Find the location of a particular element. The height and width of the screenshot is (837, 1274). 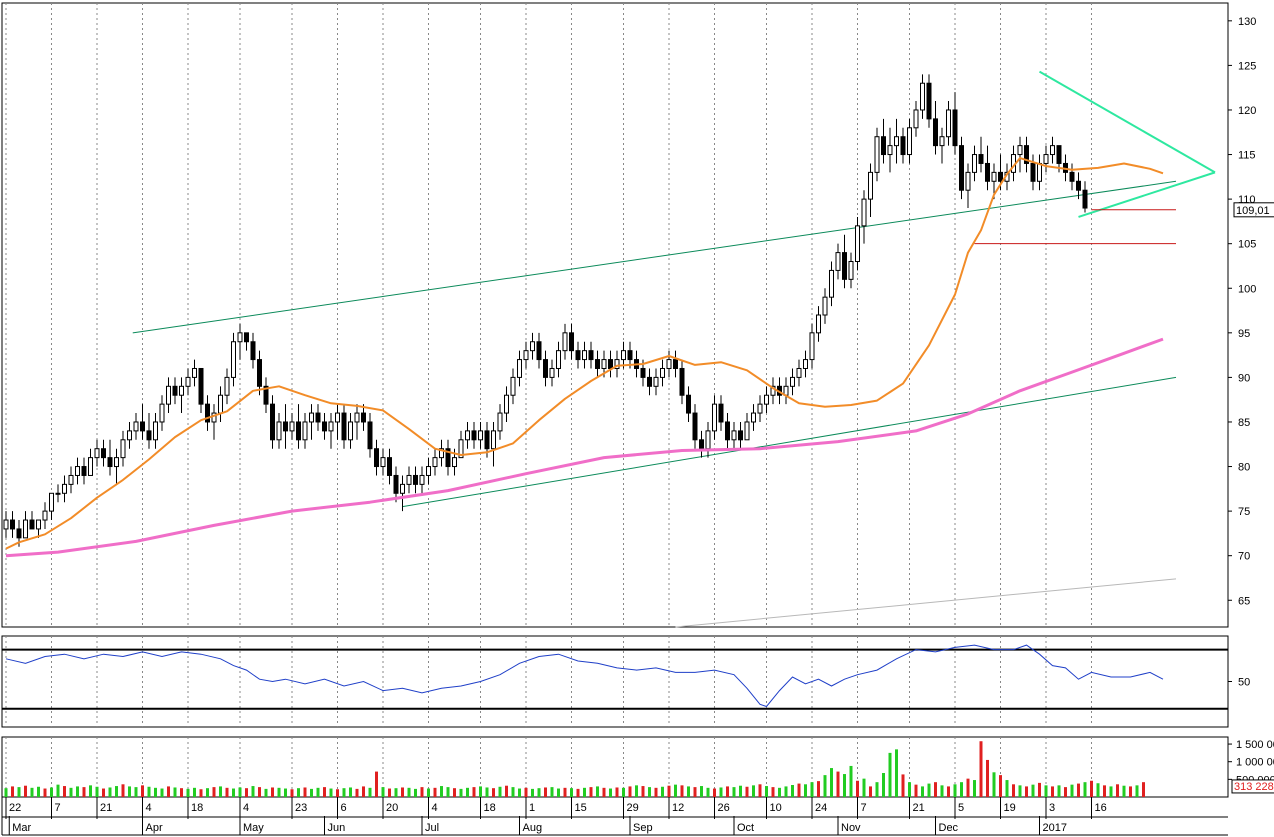

last-volume-box is located at coordinates (1252, 786).